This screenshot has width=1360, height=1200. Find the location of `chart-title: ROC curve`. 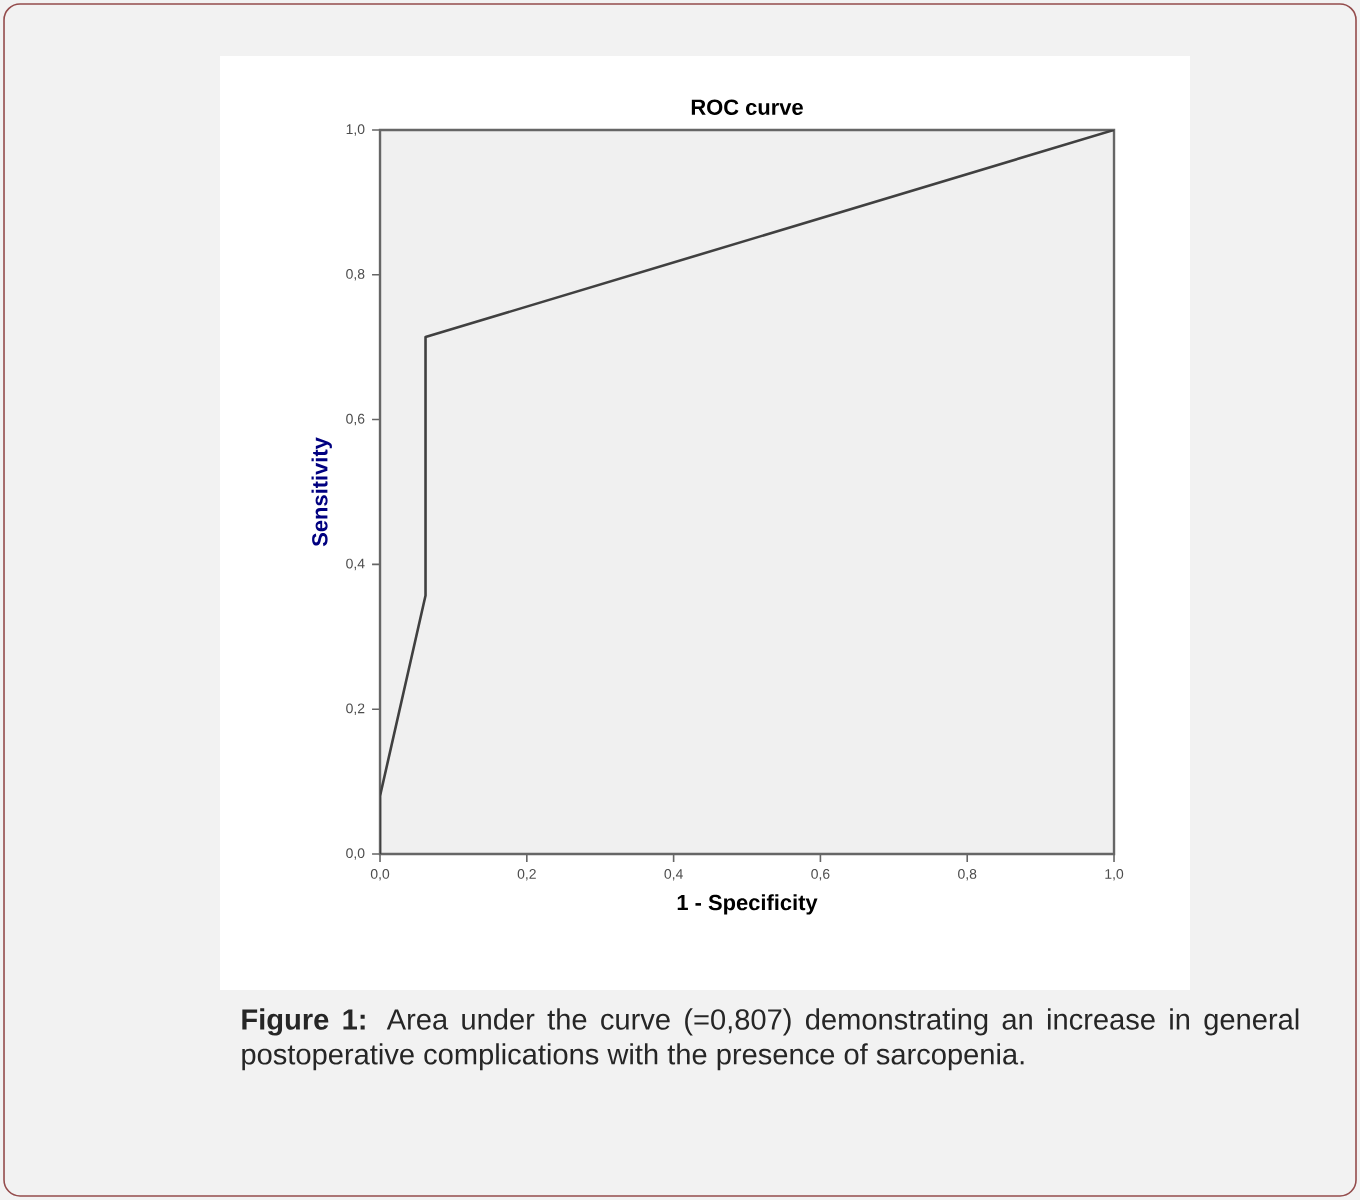

chart-title: ROC curve is located at coordinates (747, 107).